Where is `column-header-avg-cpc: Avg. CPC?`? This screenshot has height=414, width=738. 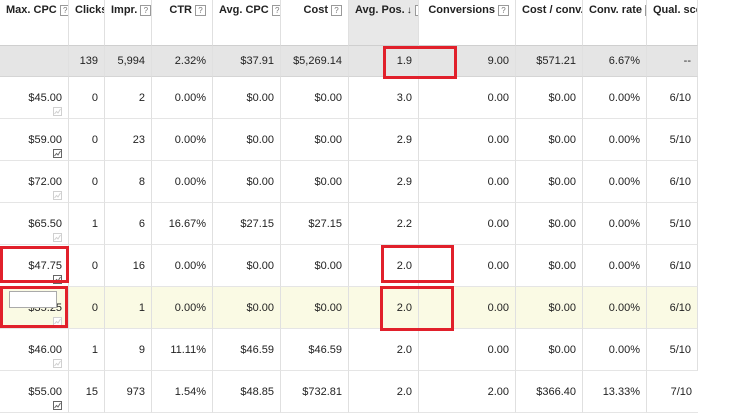 column-header-avg-cpc: Avg. CPC? is located at coordinates (247, 23).